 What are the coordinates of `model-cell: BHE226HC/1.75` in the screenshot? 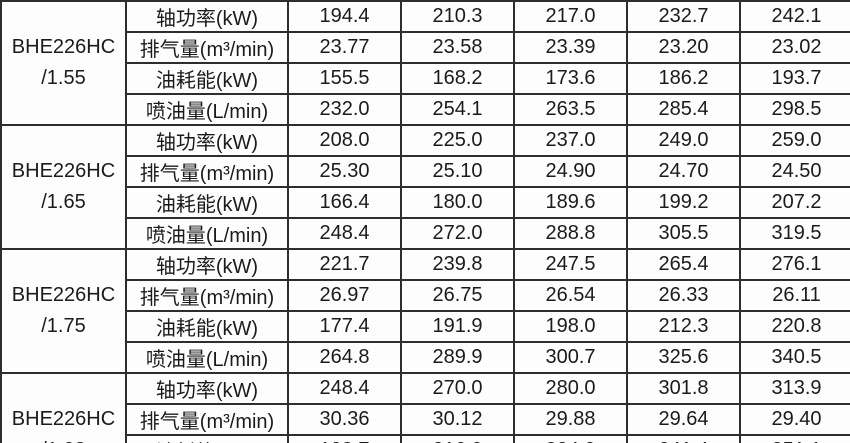 It's located at (63, 311).